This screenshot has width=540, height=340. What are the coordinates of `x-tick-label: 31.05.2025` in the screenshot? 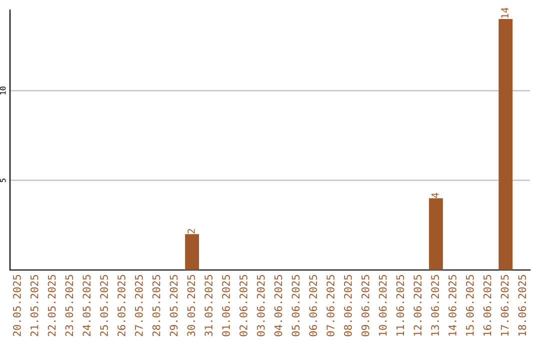 It's located at (208, 305).